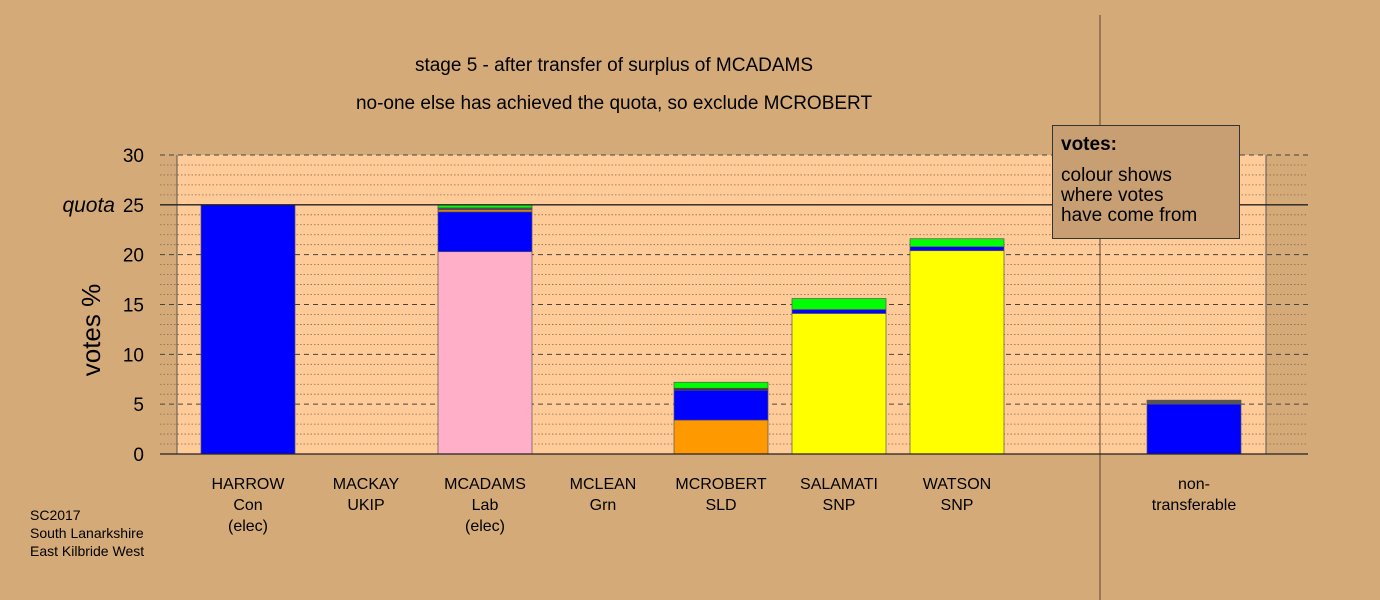  I want to click on x-category-label: MCADAMS, so click(485, 484).